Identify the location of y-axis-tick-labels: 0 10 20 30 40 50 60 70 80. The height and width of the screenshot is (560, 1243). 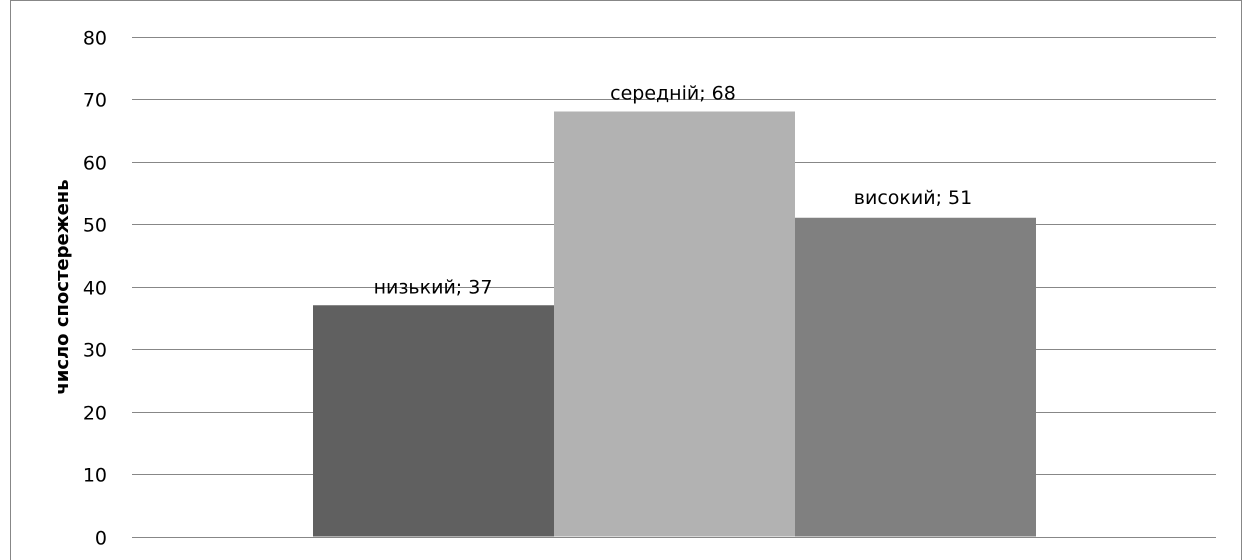
(95, 289).